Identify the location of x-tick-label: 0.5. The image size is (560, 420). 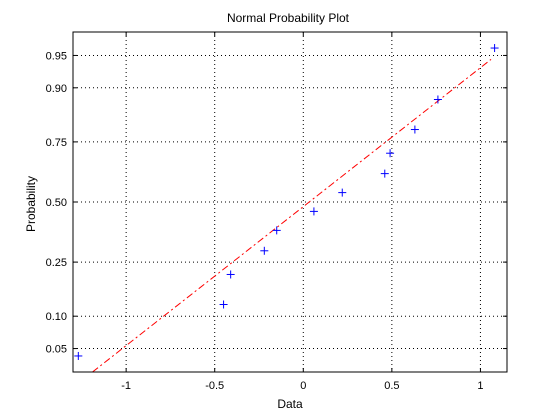
(391, 386).